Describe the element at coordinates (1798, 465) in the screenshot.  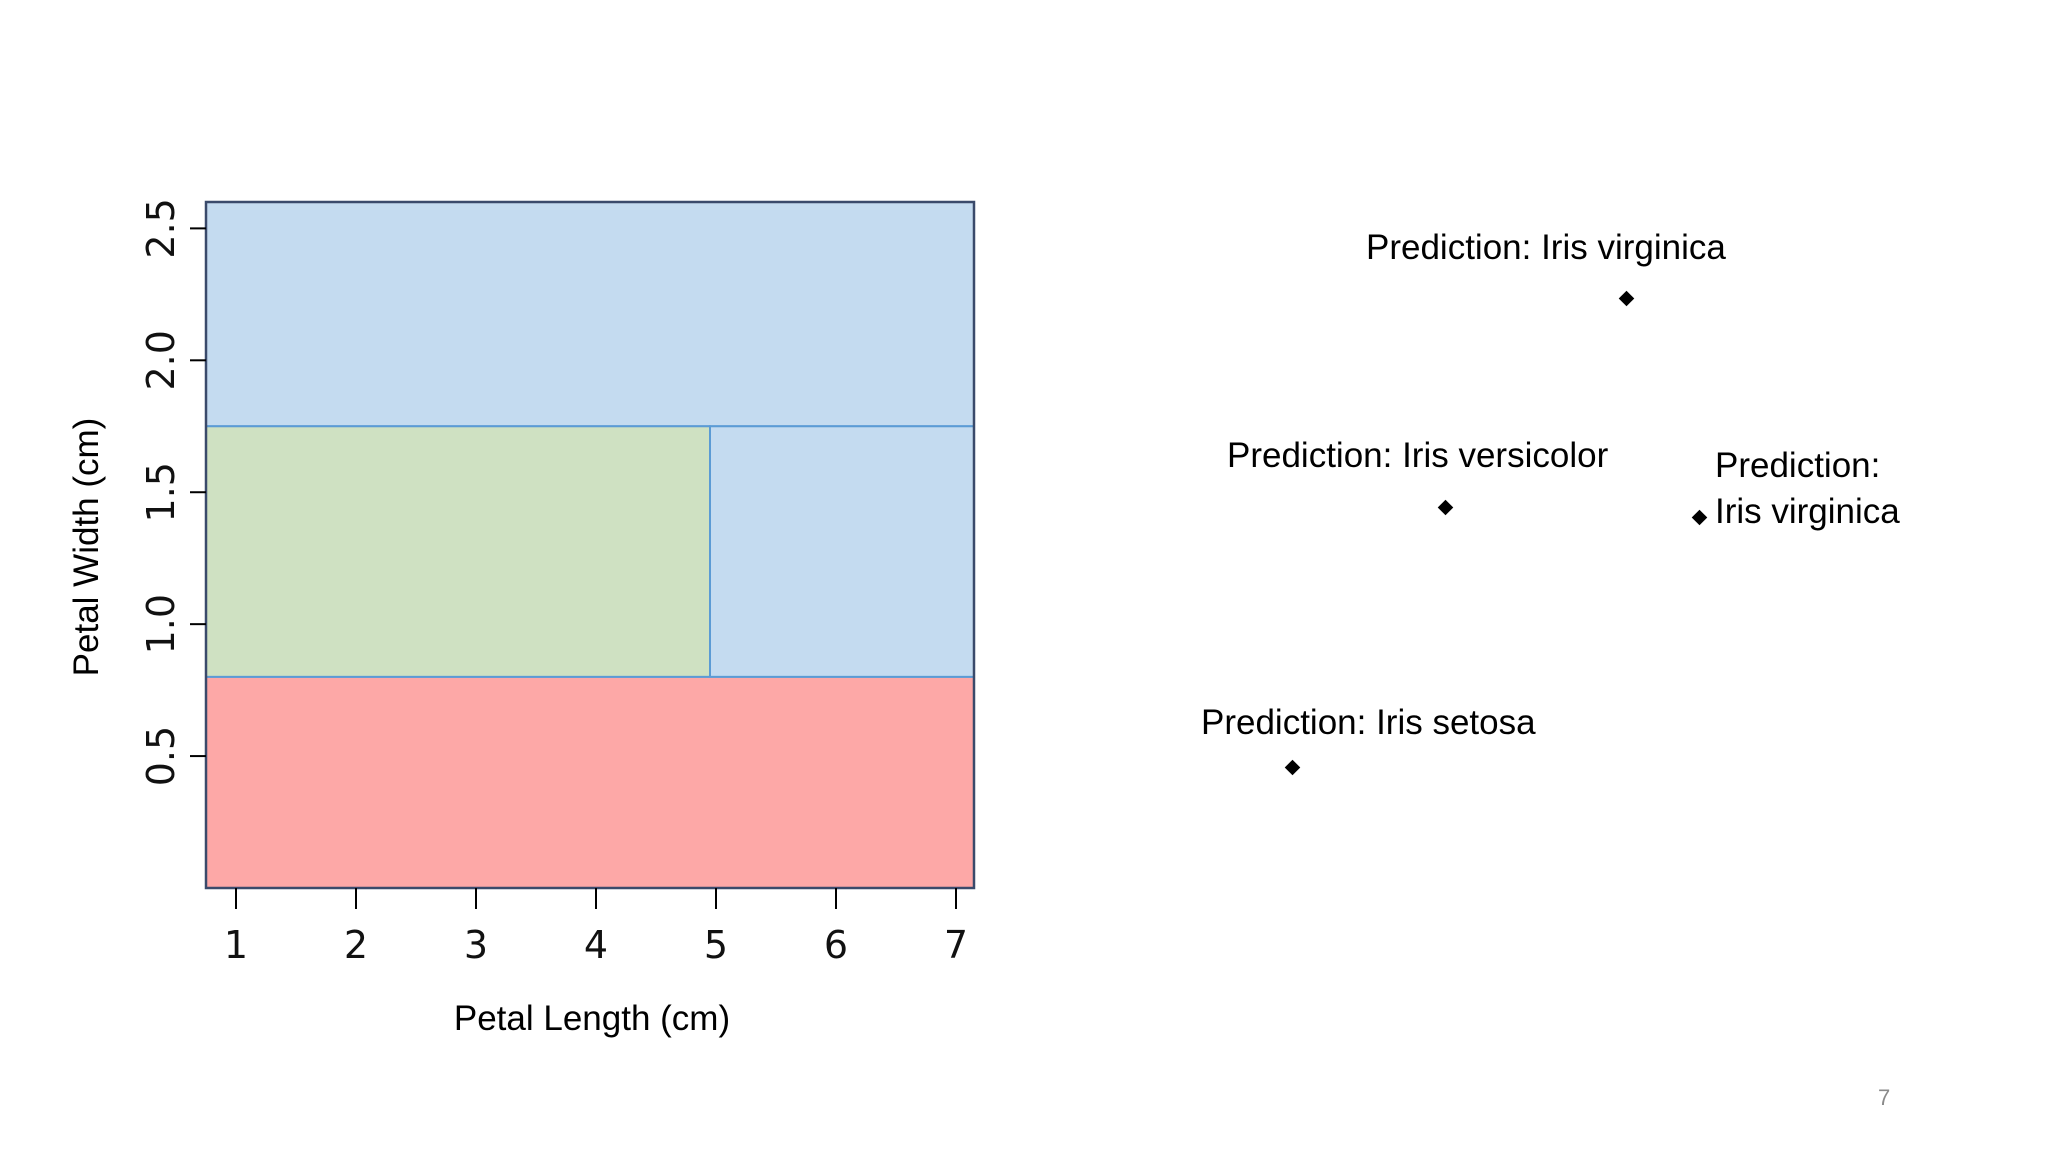
I see `prediction-label-virginica-right-line1: Prediction:` at that location.